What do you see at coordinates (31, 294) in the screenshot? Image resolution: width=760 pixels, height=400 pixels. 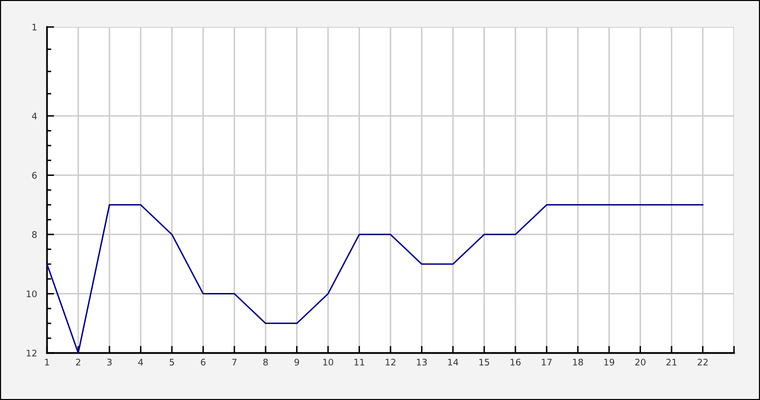 I see `y-tick-label: 10` at bounding box center [31, 294].